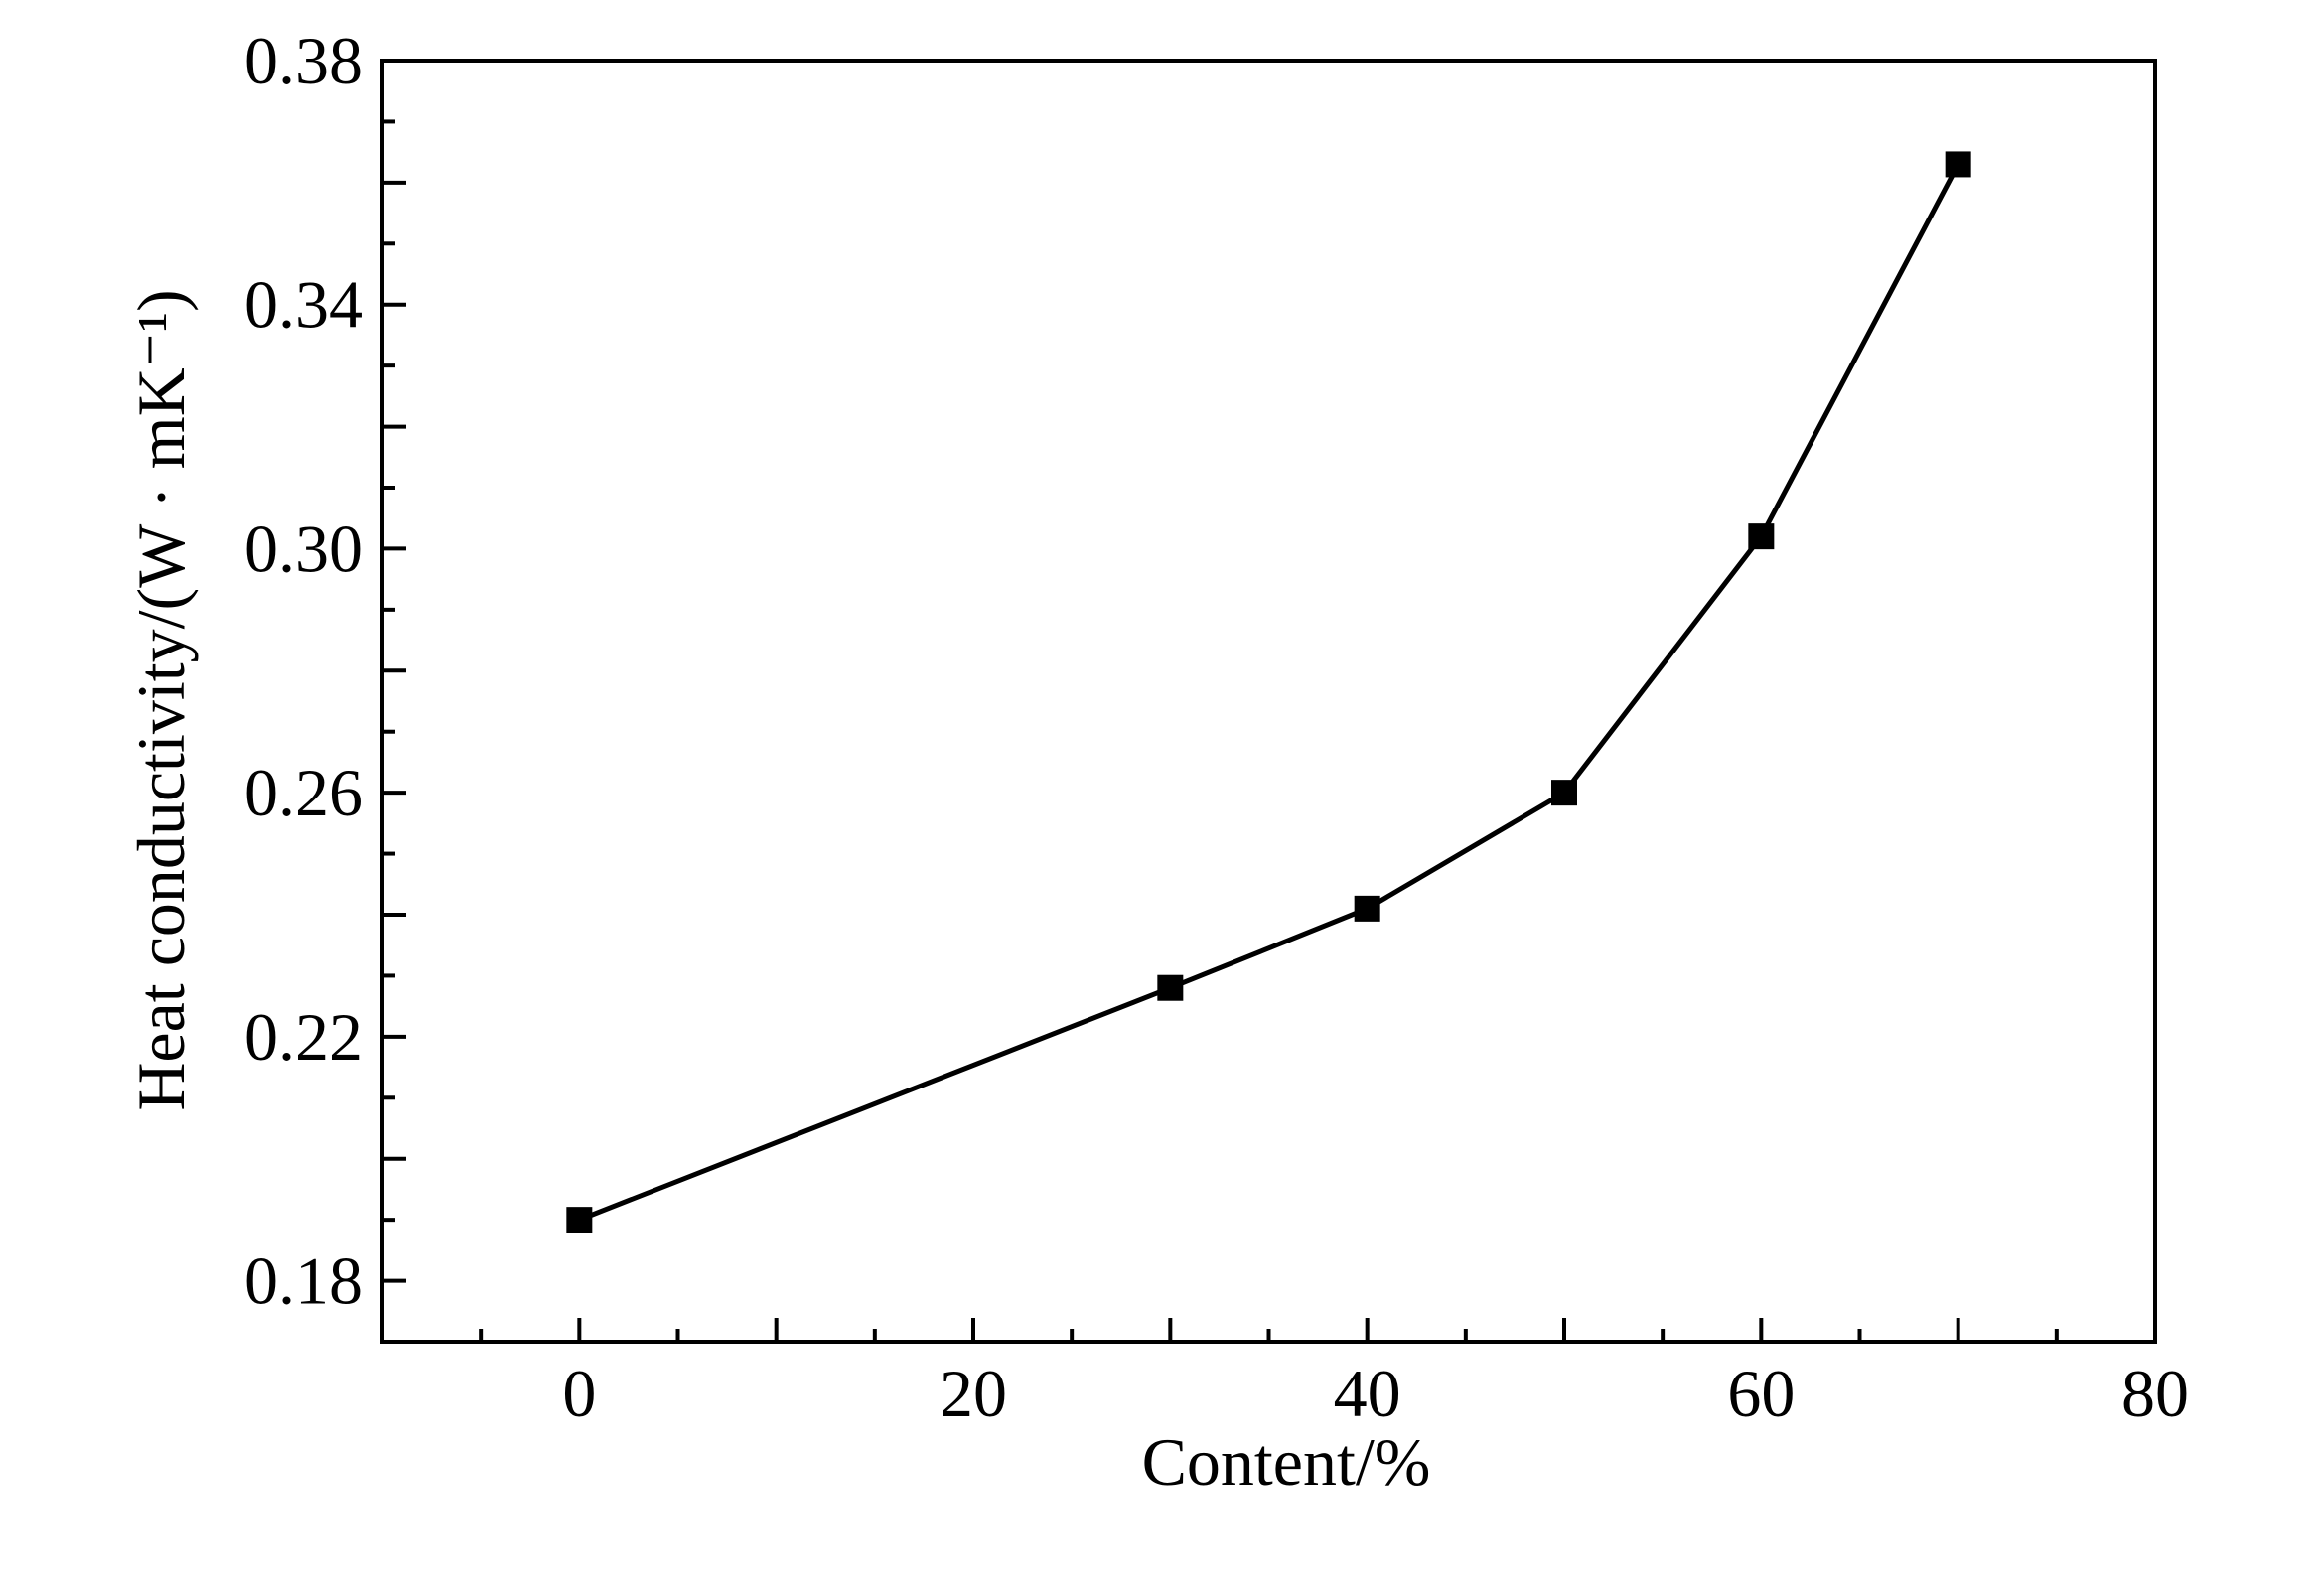  Describe the element at coordinates (579, 1394) in the screenshot. I see `x-tick-label: 0` at that location.